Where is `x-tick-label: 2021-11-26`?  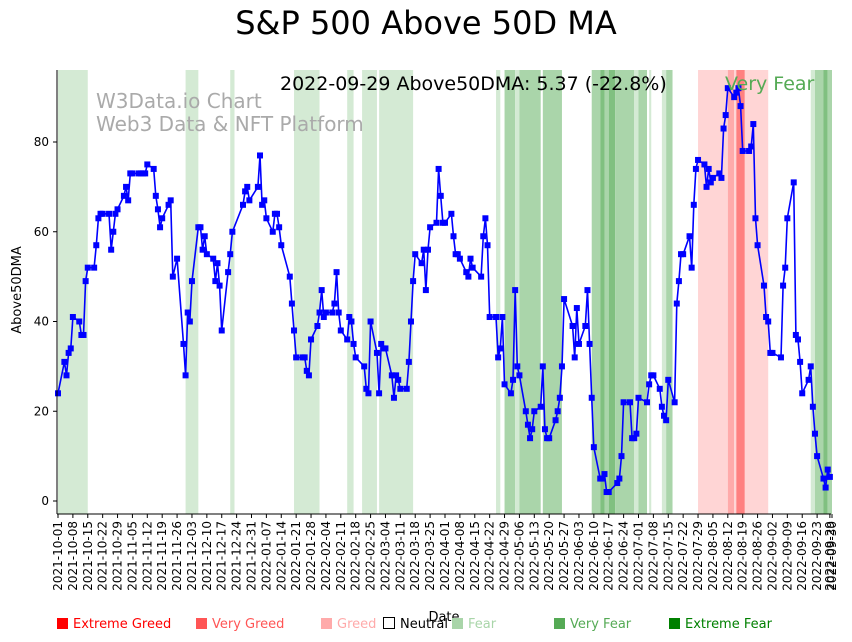 x-tick-label: 2021-11-26 is located at coordinates (177, 556).